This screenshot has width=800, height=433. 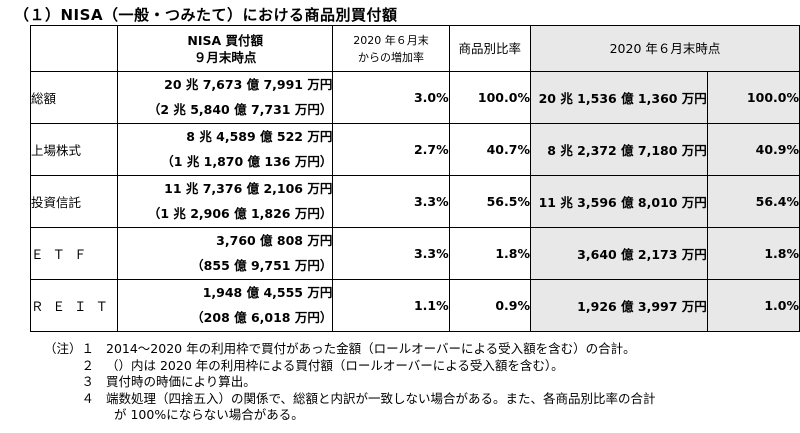 I want to click on note-text: 買付時の時価により算出。, so click(x=181, y=382).